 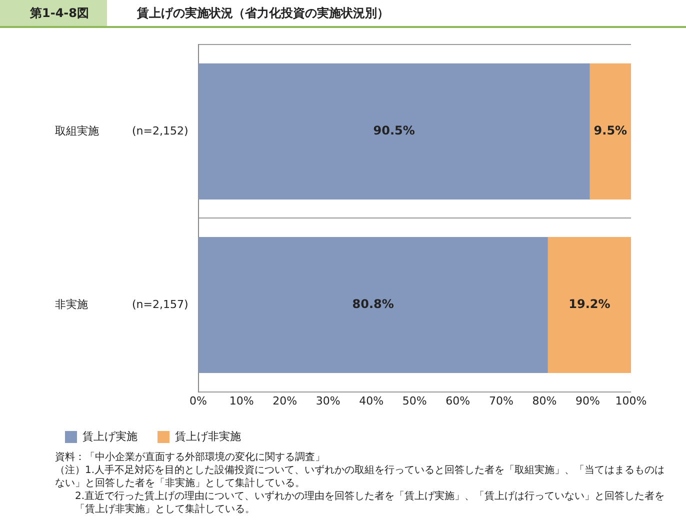 What do you see at coordinates (110, 436) in the screenshot?
I see `legend-label: 賃上げ実施` at bounding box center [110, 436].